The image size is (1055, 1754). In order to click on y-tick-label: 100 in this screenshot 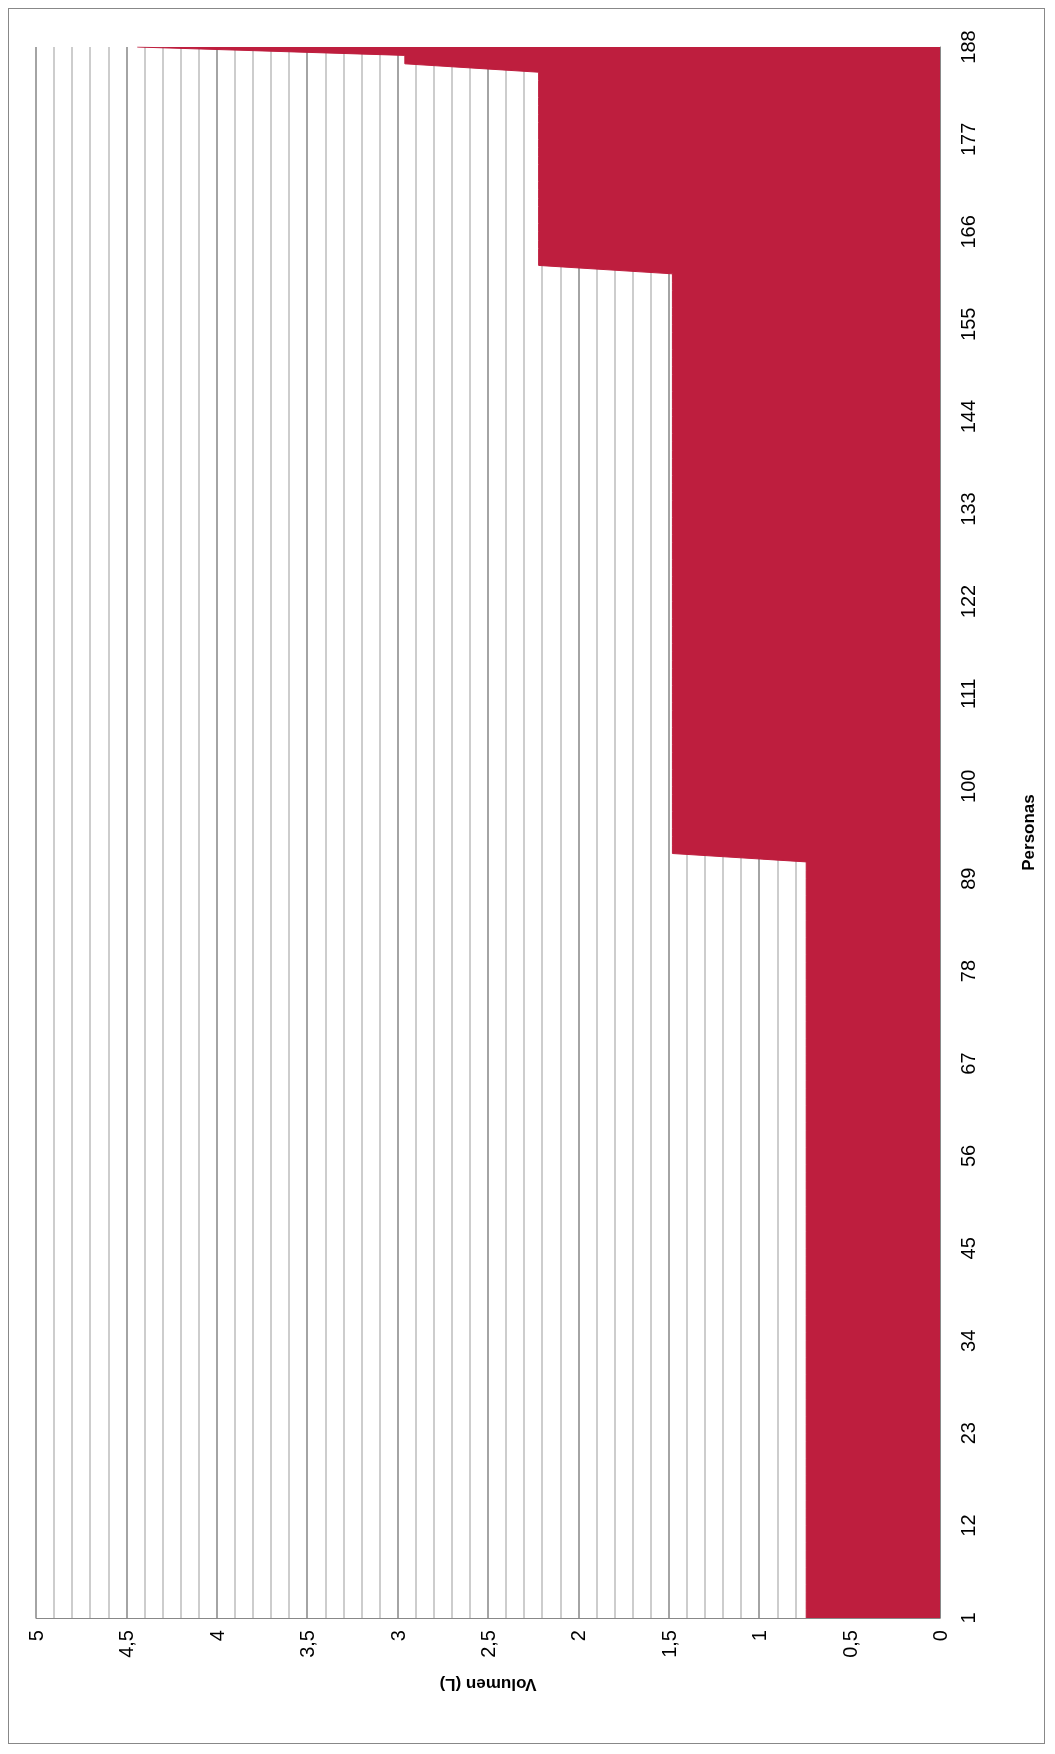, I will do `click(968, 786)`.